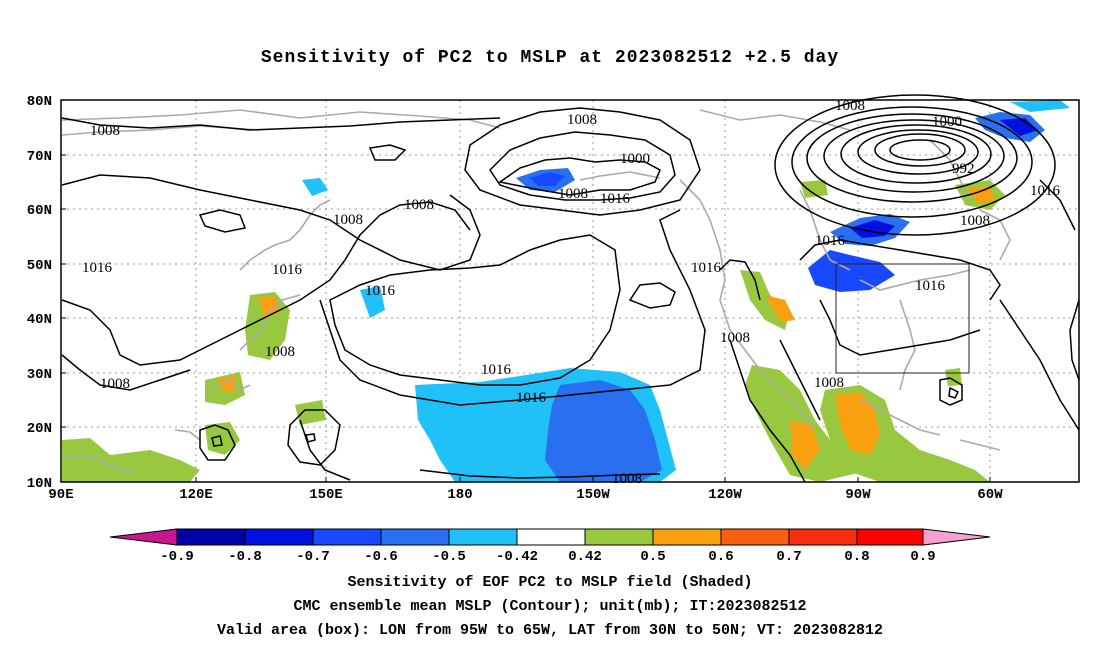 Image resolution: width=1100 pixels, height=650 pixels. I want to click on colorbar-over-triangle, so click(956, 537).